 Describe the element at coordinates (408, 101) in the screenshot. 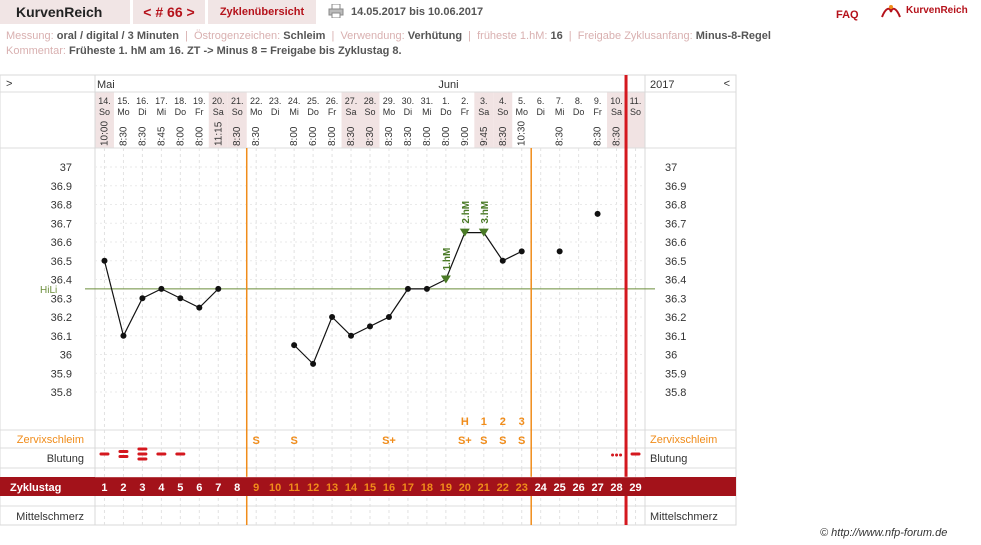

I see `date-label: 30.` at that location.